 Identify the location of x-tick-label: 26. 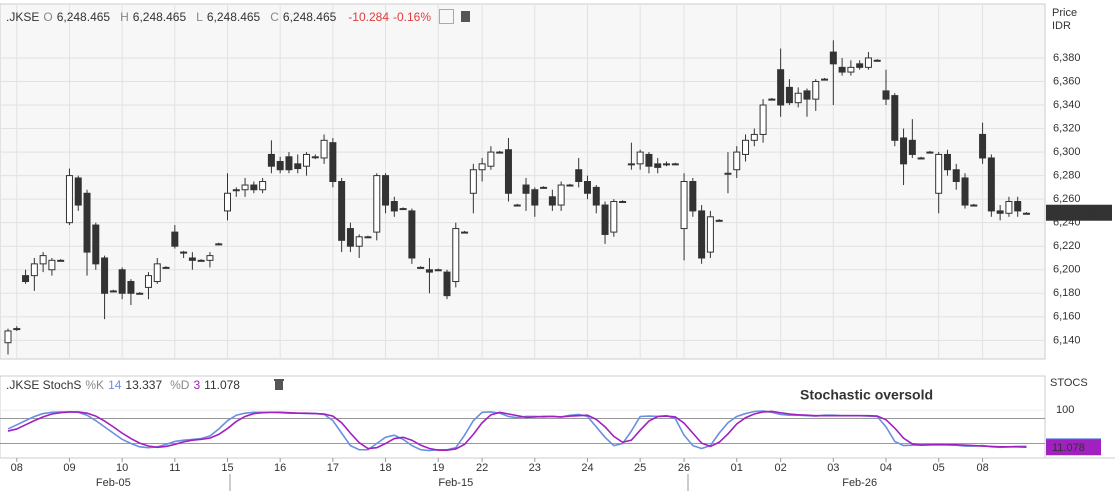
(684, 468).